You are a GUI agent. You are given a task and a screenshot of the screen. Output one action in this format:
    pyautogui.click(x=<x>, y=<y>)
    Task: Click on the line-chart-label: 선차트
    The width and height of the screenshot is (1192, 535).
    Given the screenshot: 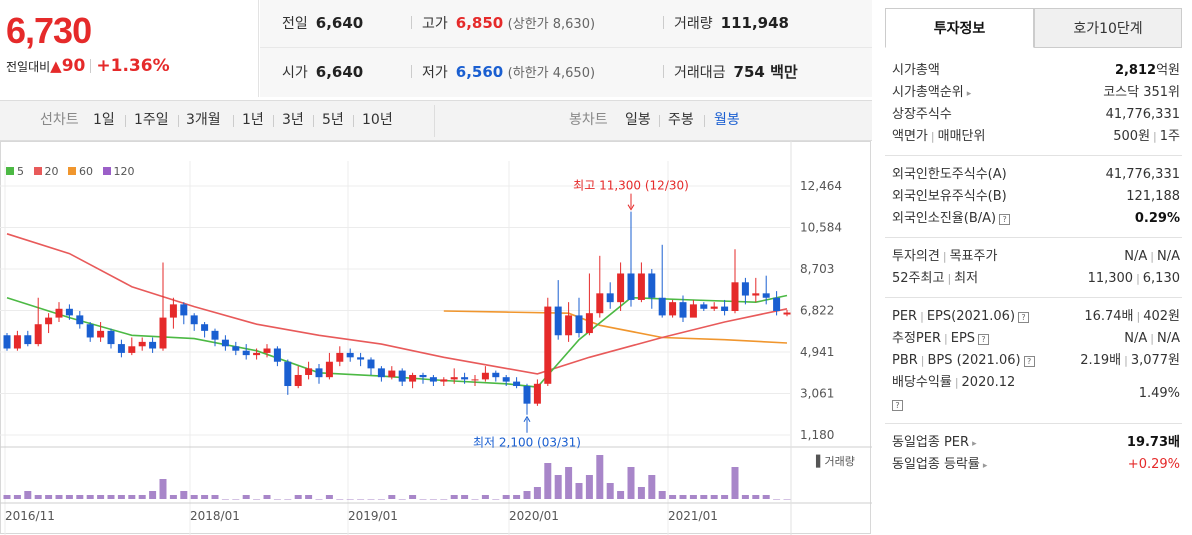 What is the action you would take?
    pyautogui.click(x=59, y=120)
    